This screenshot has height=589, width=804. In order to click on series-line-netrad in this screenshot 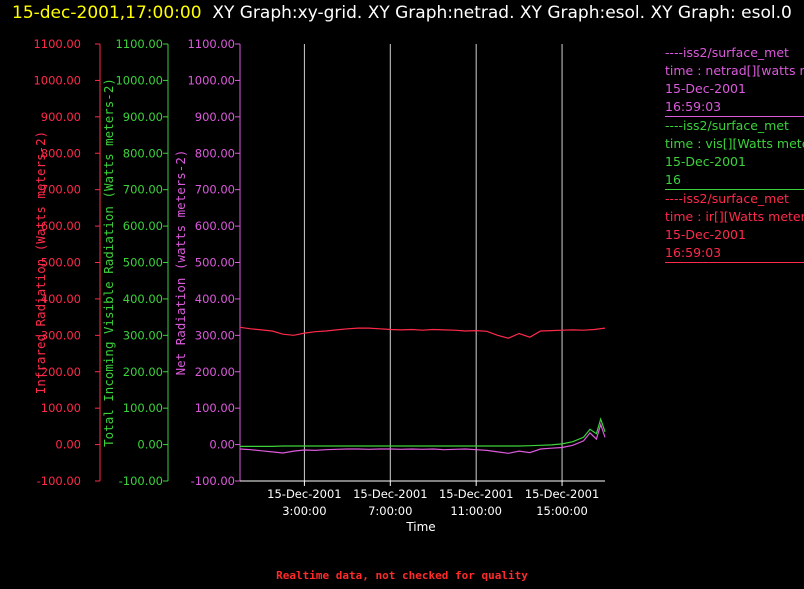, I will do `click(422, 438)`.